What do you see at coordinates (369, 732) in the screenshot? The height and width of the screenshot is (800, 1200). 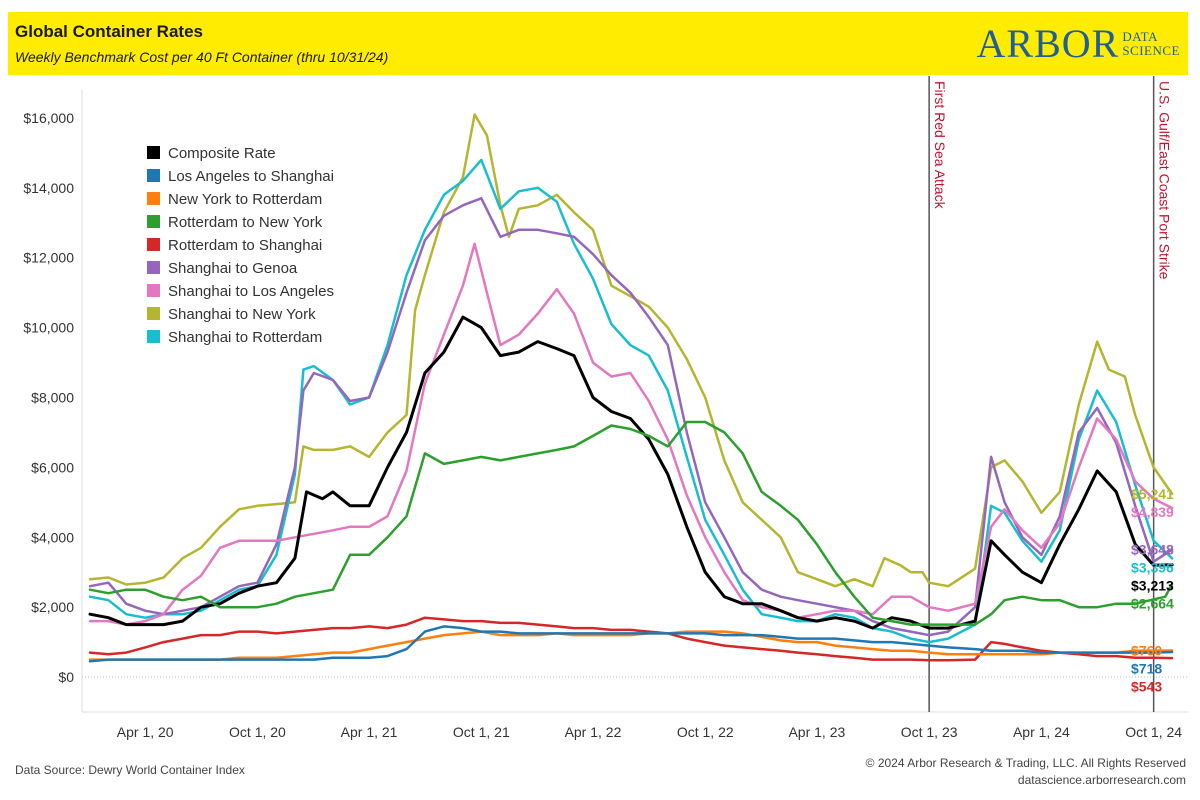 I see `x-tick-label: Apr 1, 21` at bounding box center [369, 732].